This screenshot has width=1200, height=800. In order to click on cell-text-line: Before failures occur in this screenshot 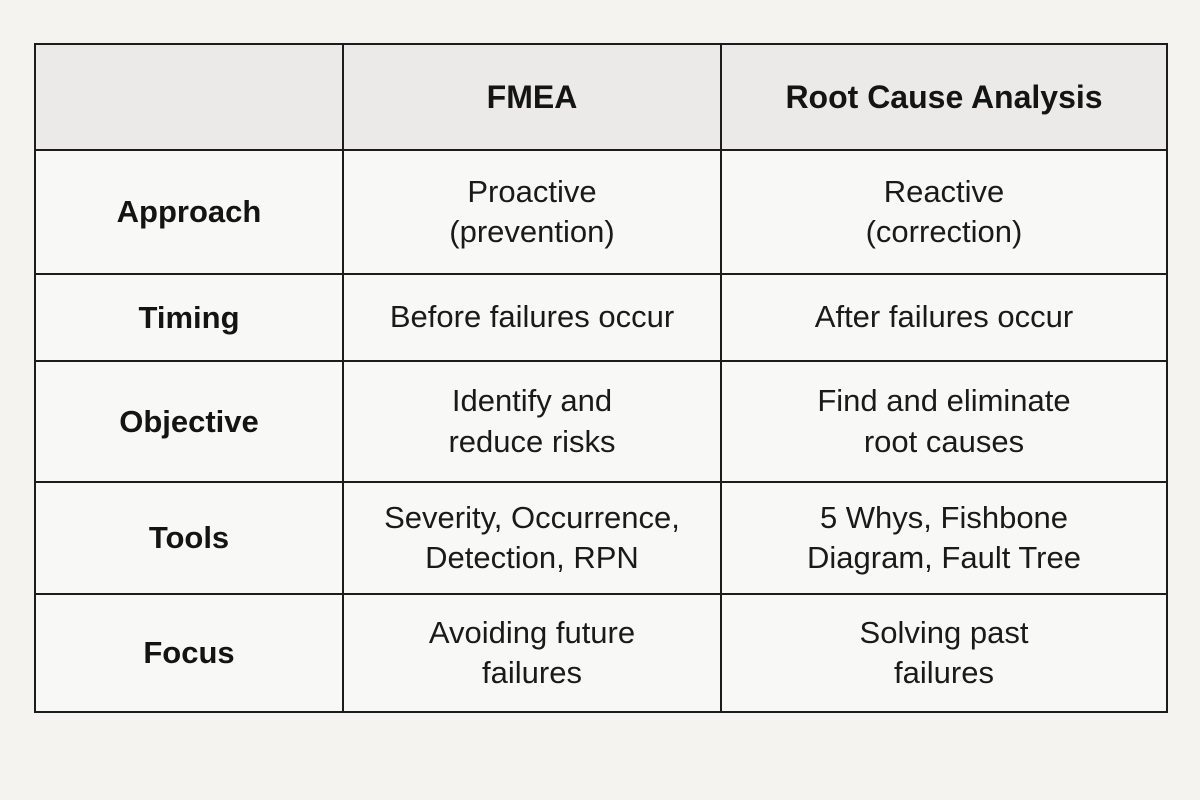, I will do `click(532, 317)`.